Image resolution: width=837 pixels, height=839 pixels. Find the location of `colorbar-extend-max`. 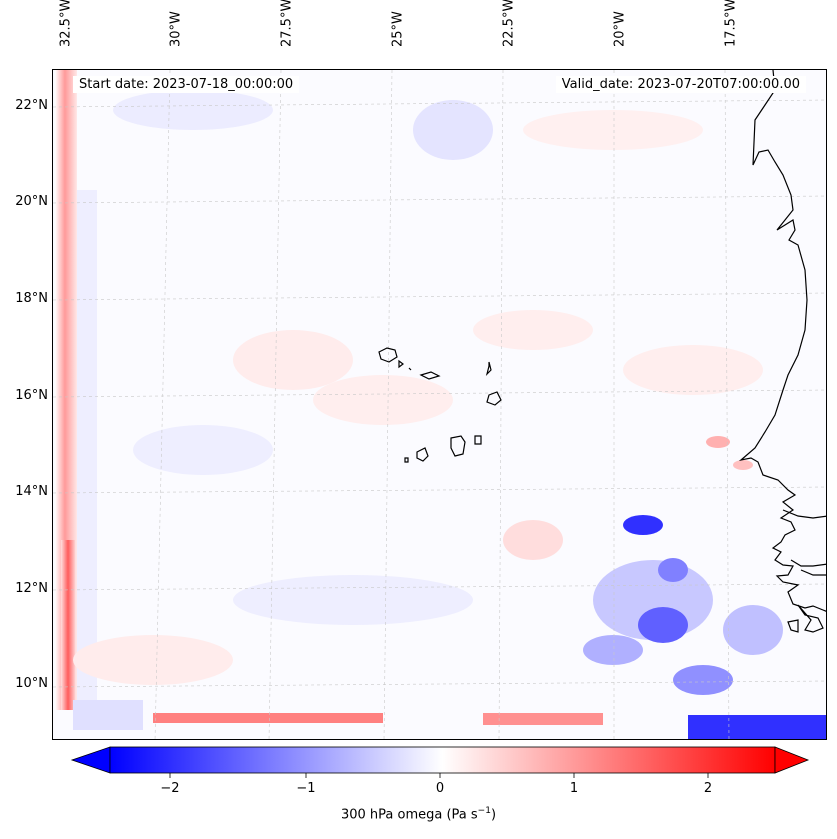

colorbar-extend-max is located at coordinates (792, 760).